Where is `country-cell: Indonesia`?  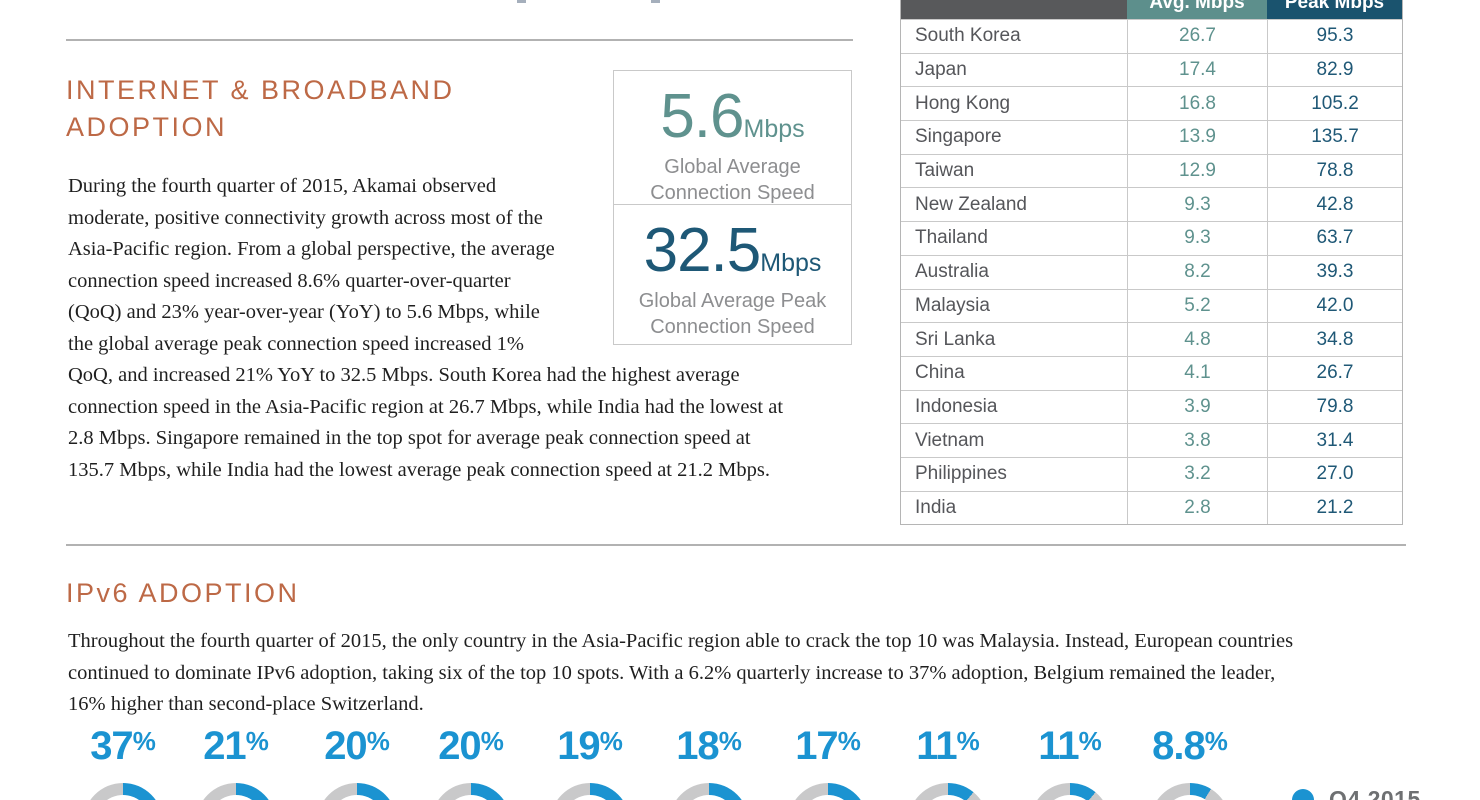
country-cell: Indonesia is located at coordinates (956, 406).